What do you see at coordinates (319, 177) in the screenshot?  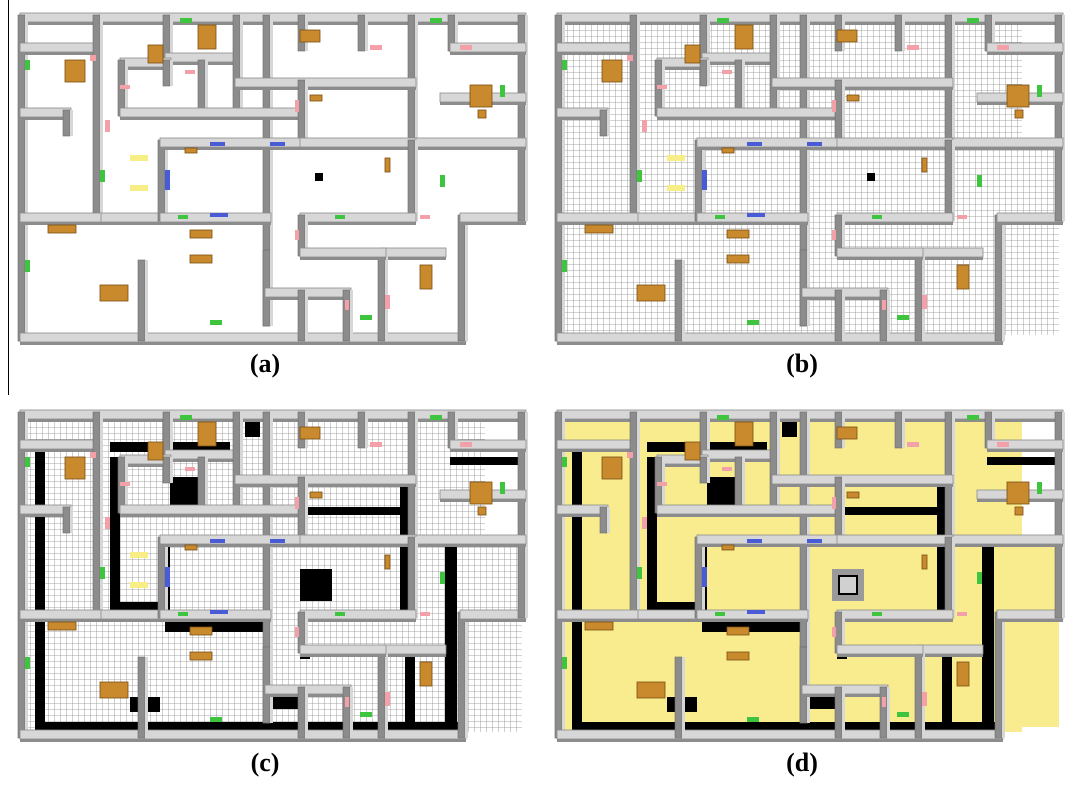 I see `robot-marker` at bounding box center [319, 177].